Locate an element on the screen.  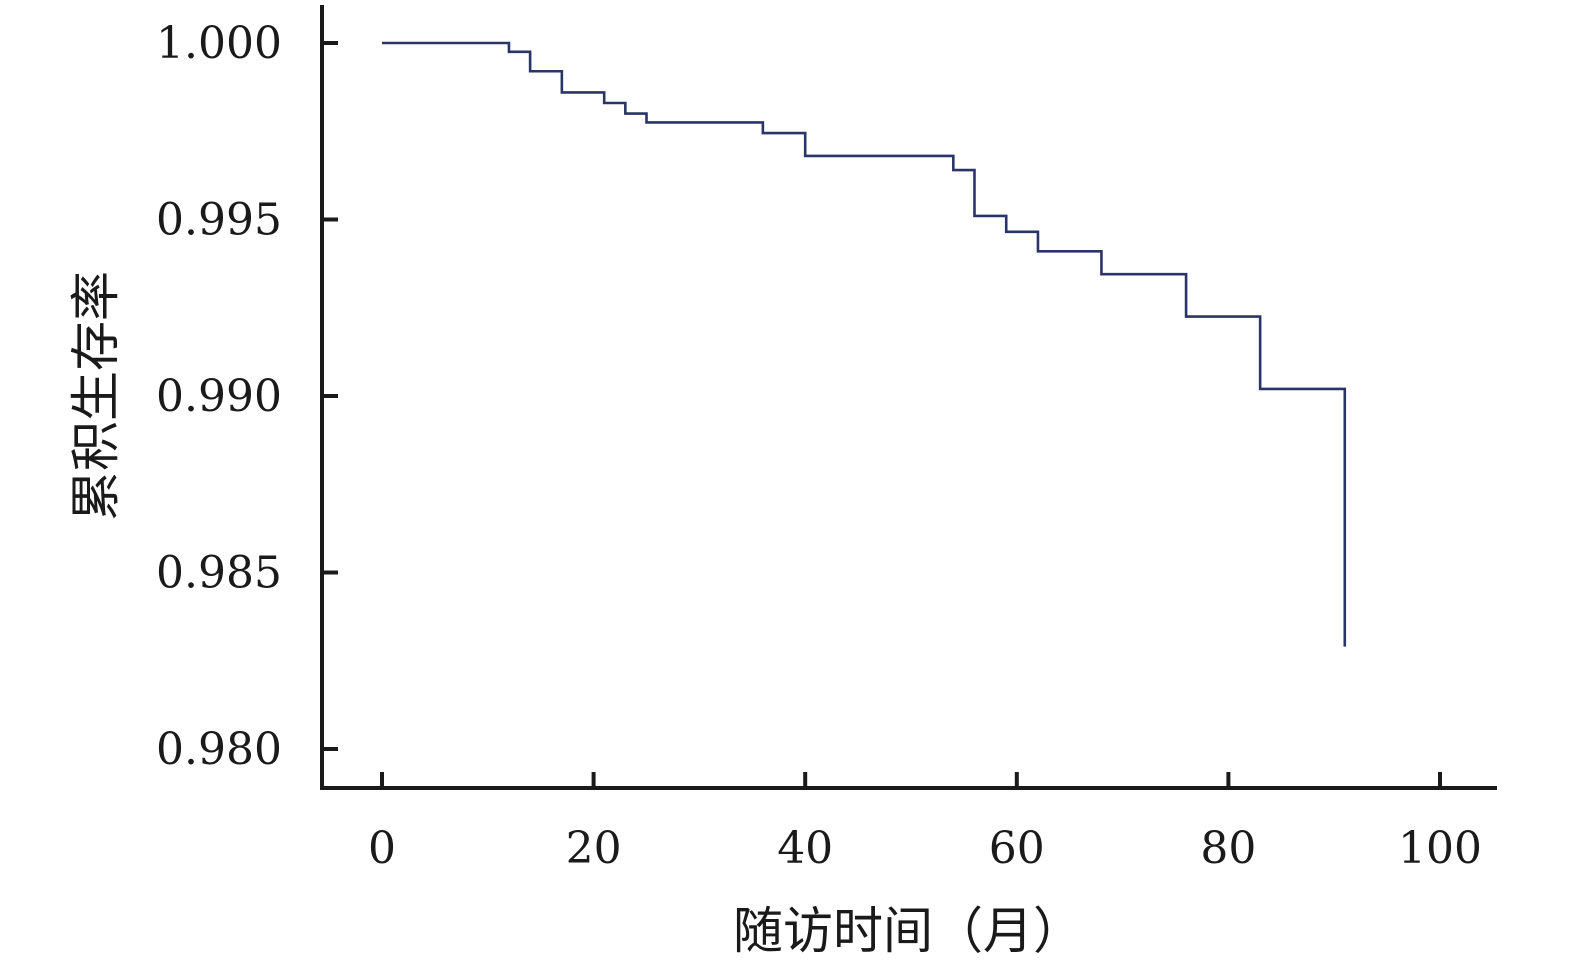
x-tick-label: 40 is located at coordinates (805, 848).